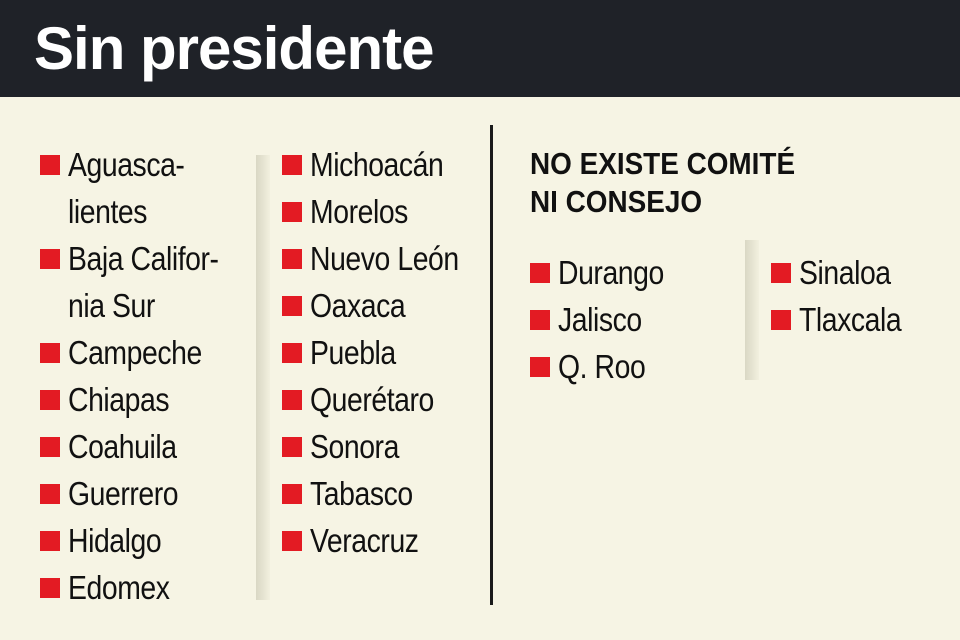  I want to click on list-item: Querétaro, so click(382, 399).